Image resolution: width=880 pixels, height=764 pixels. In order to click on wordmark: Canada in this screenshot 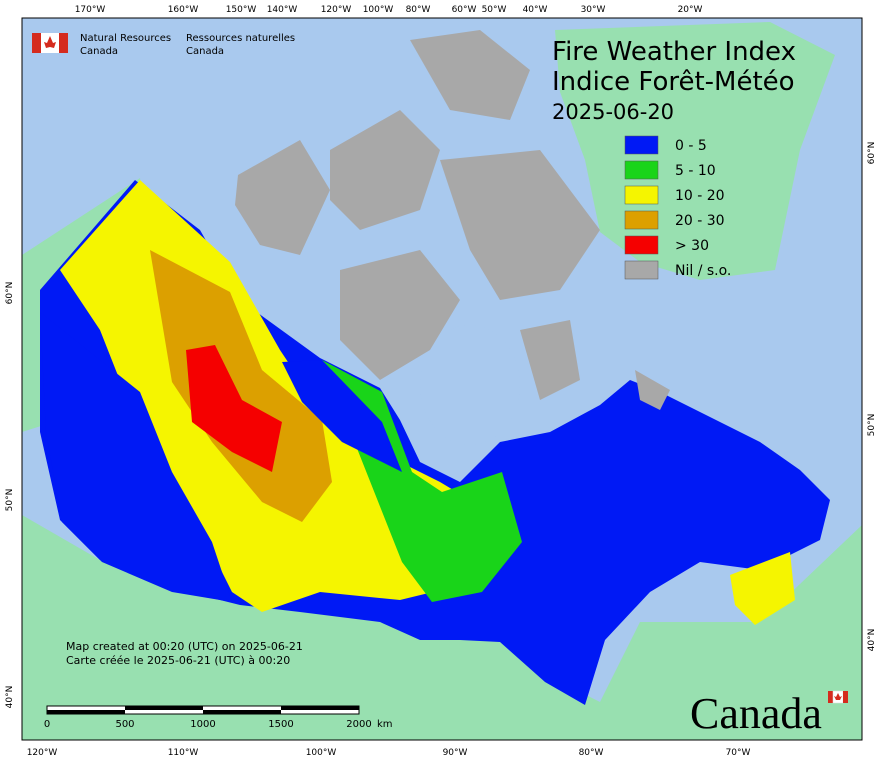, I will do `click(756, 713)`.